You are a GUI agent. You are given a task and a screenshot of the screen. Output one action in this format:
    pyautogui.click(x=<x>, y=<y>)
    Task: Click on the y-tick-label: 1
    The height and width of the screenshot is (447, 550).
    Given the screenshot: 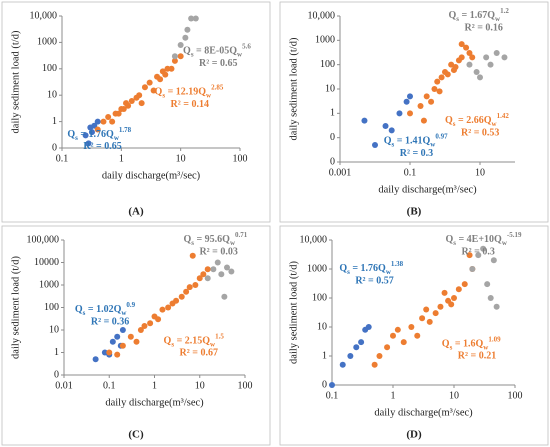 What is the action you would take?
    pyautogui.click(x=56, y=352)
    